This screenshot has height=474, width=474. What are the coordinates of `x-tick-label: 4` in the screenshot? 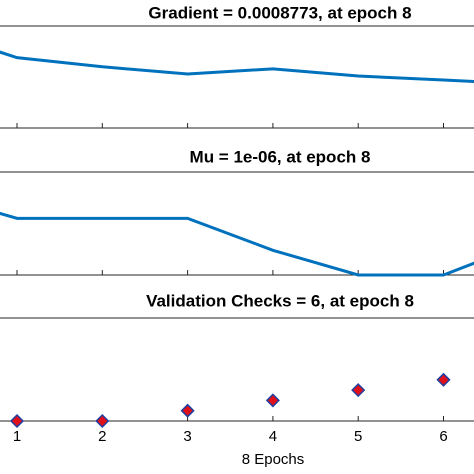 It's located at (273, 436).